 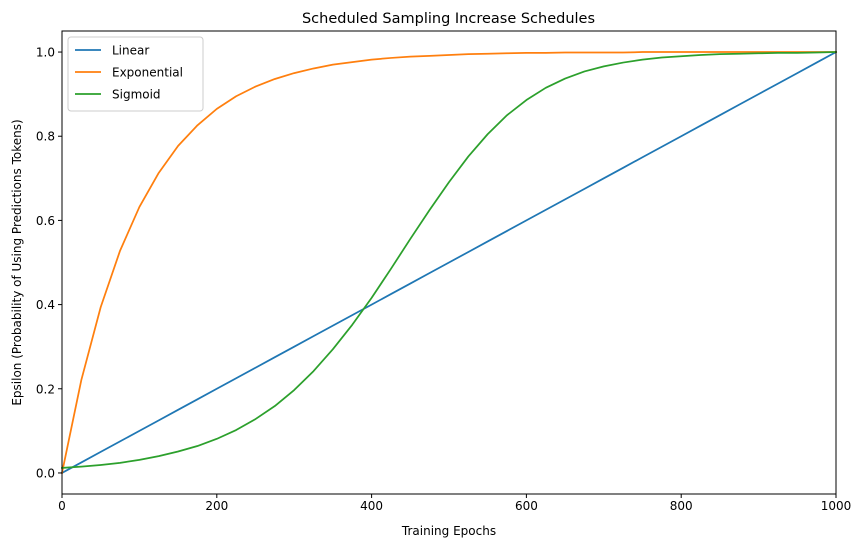 I want to click on chart-title: Scheduled Sampling Increase Schedules, so click(x=448, y=19).